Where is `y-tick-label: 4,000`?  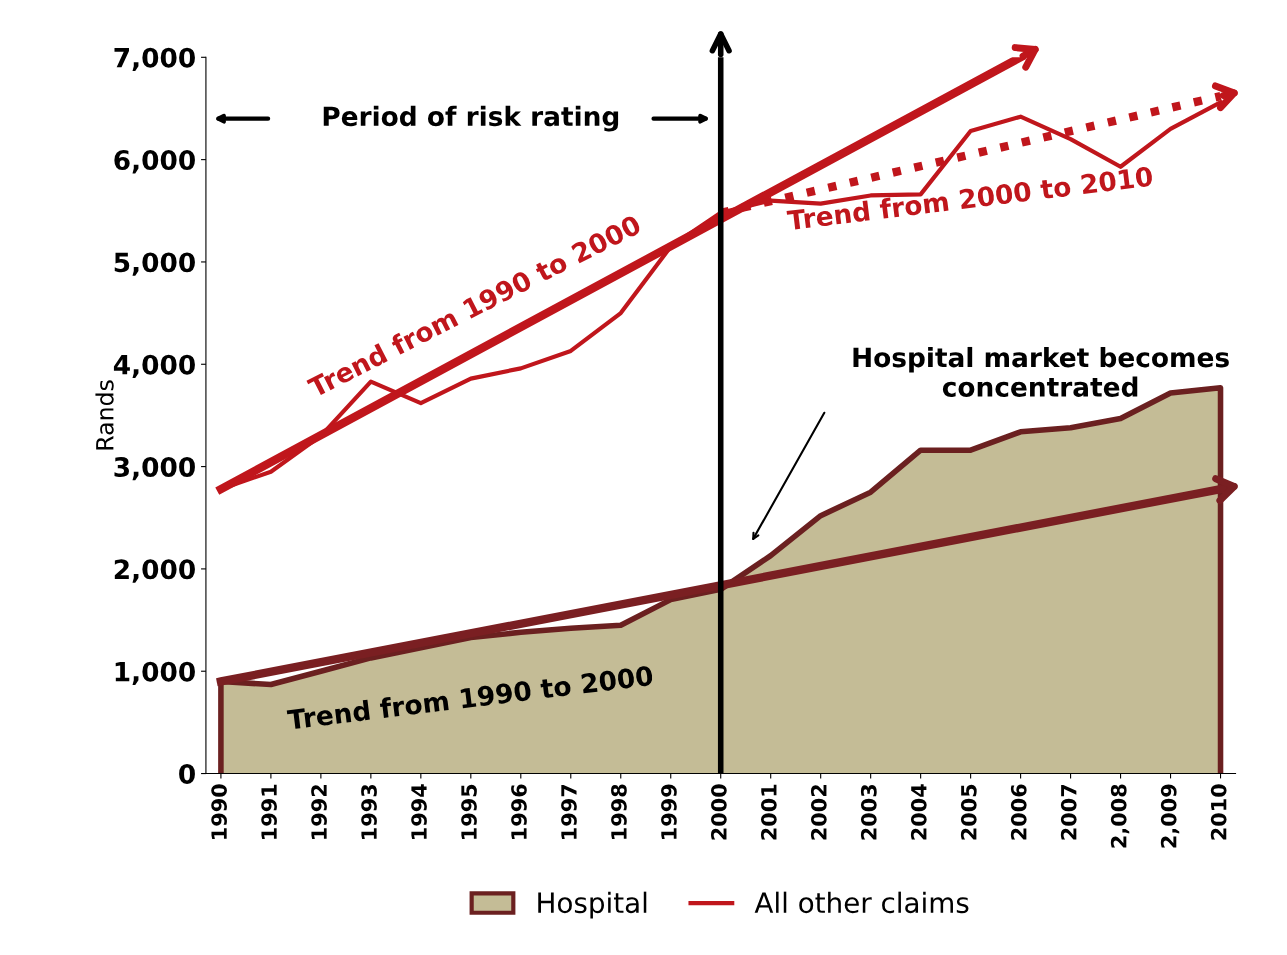
y-tick-label: 4,000 is located at coordinates (154, 366).